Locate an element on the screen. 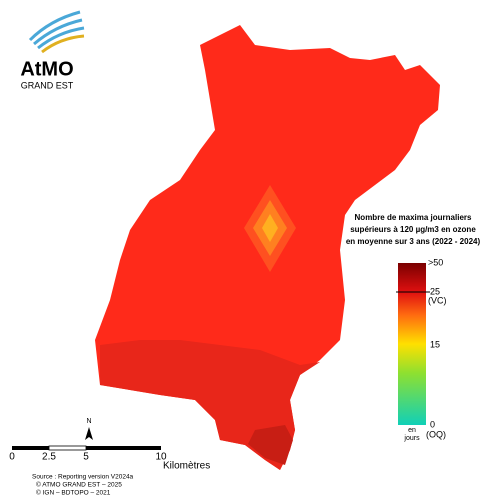 The width and height of the screenshot is (500, 500). north-arrow-shape is located at coordinates (89, 433).